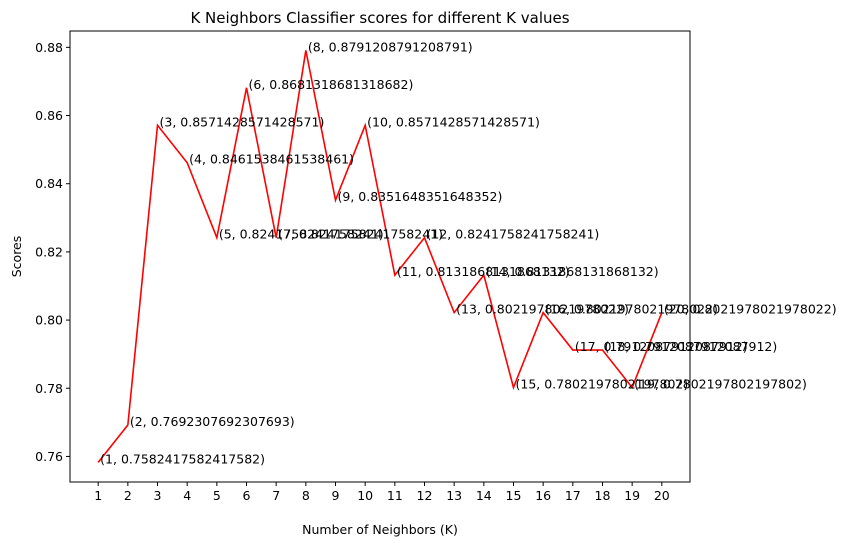  Describe the element at coordinates (543, 495) in the screenshot. I see `x-tick-label: 16` at that location.